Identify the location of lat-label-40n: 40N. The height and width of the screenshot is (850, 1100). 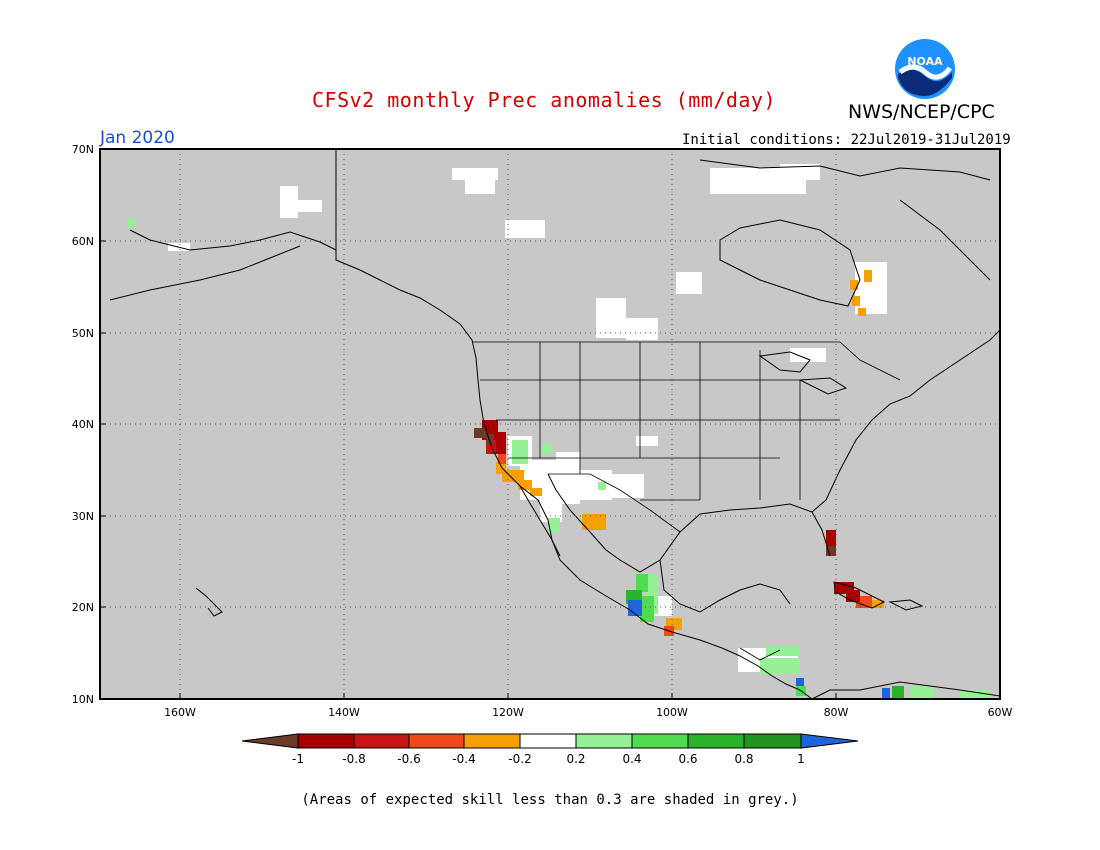
(82, 424).